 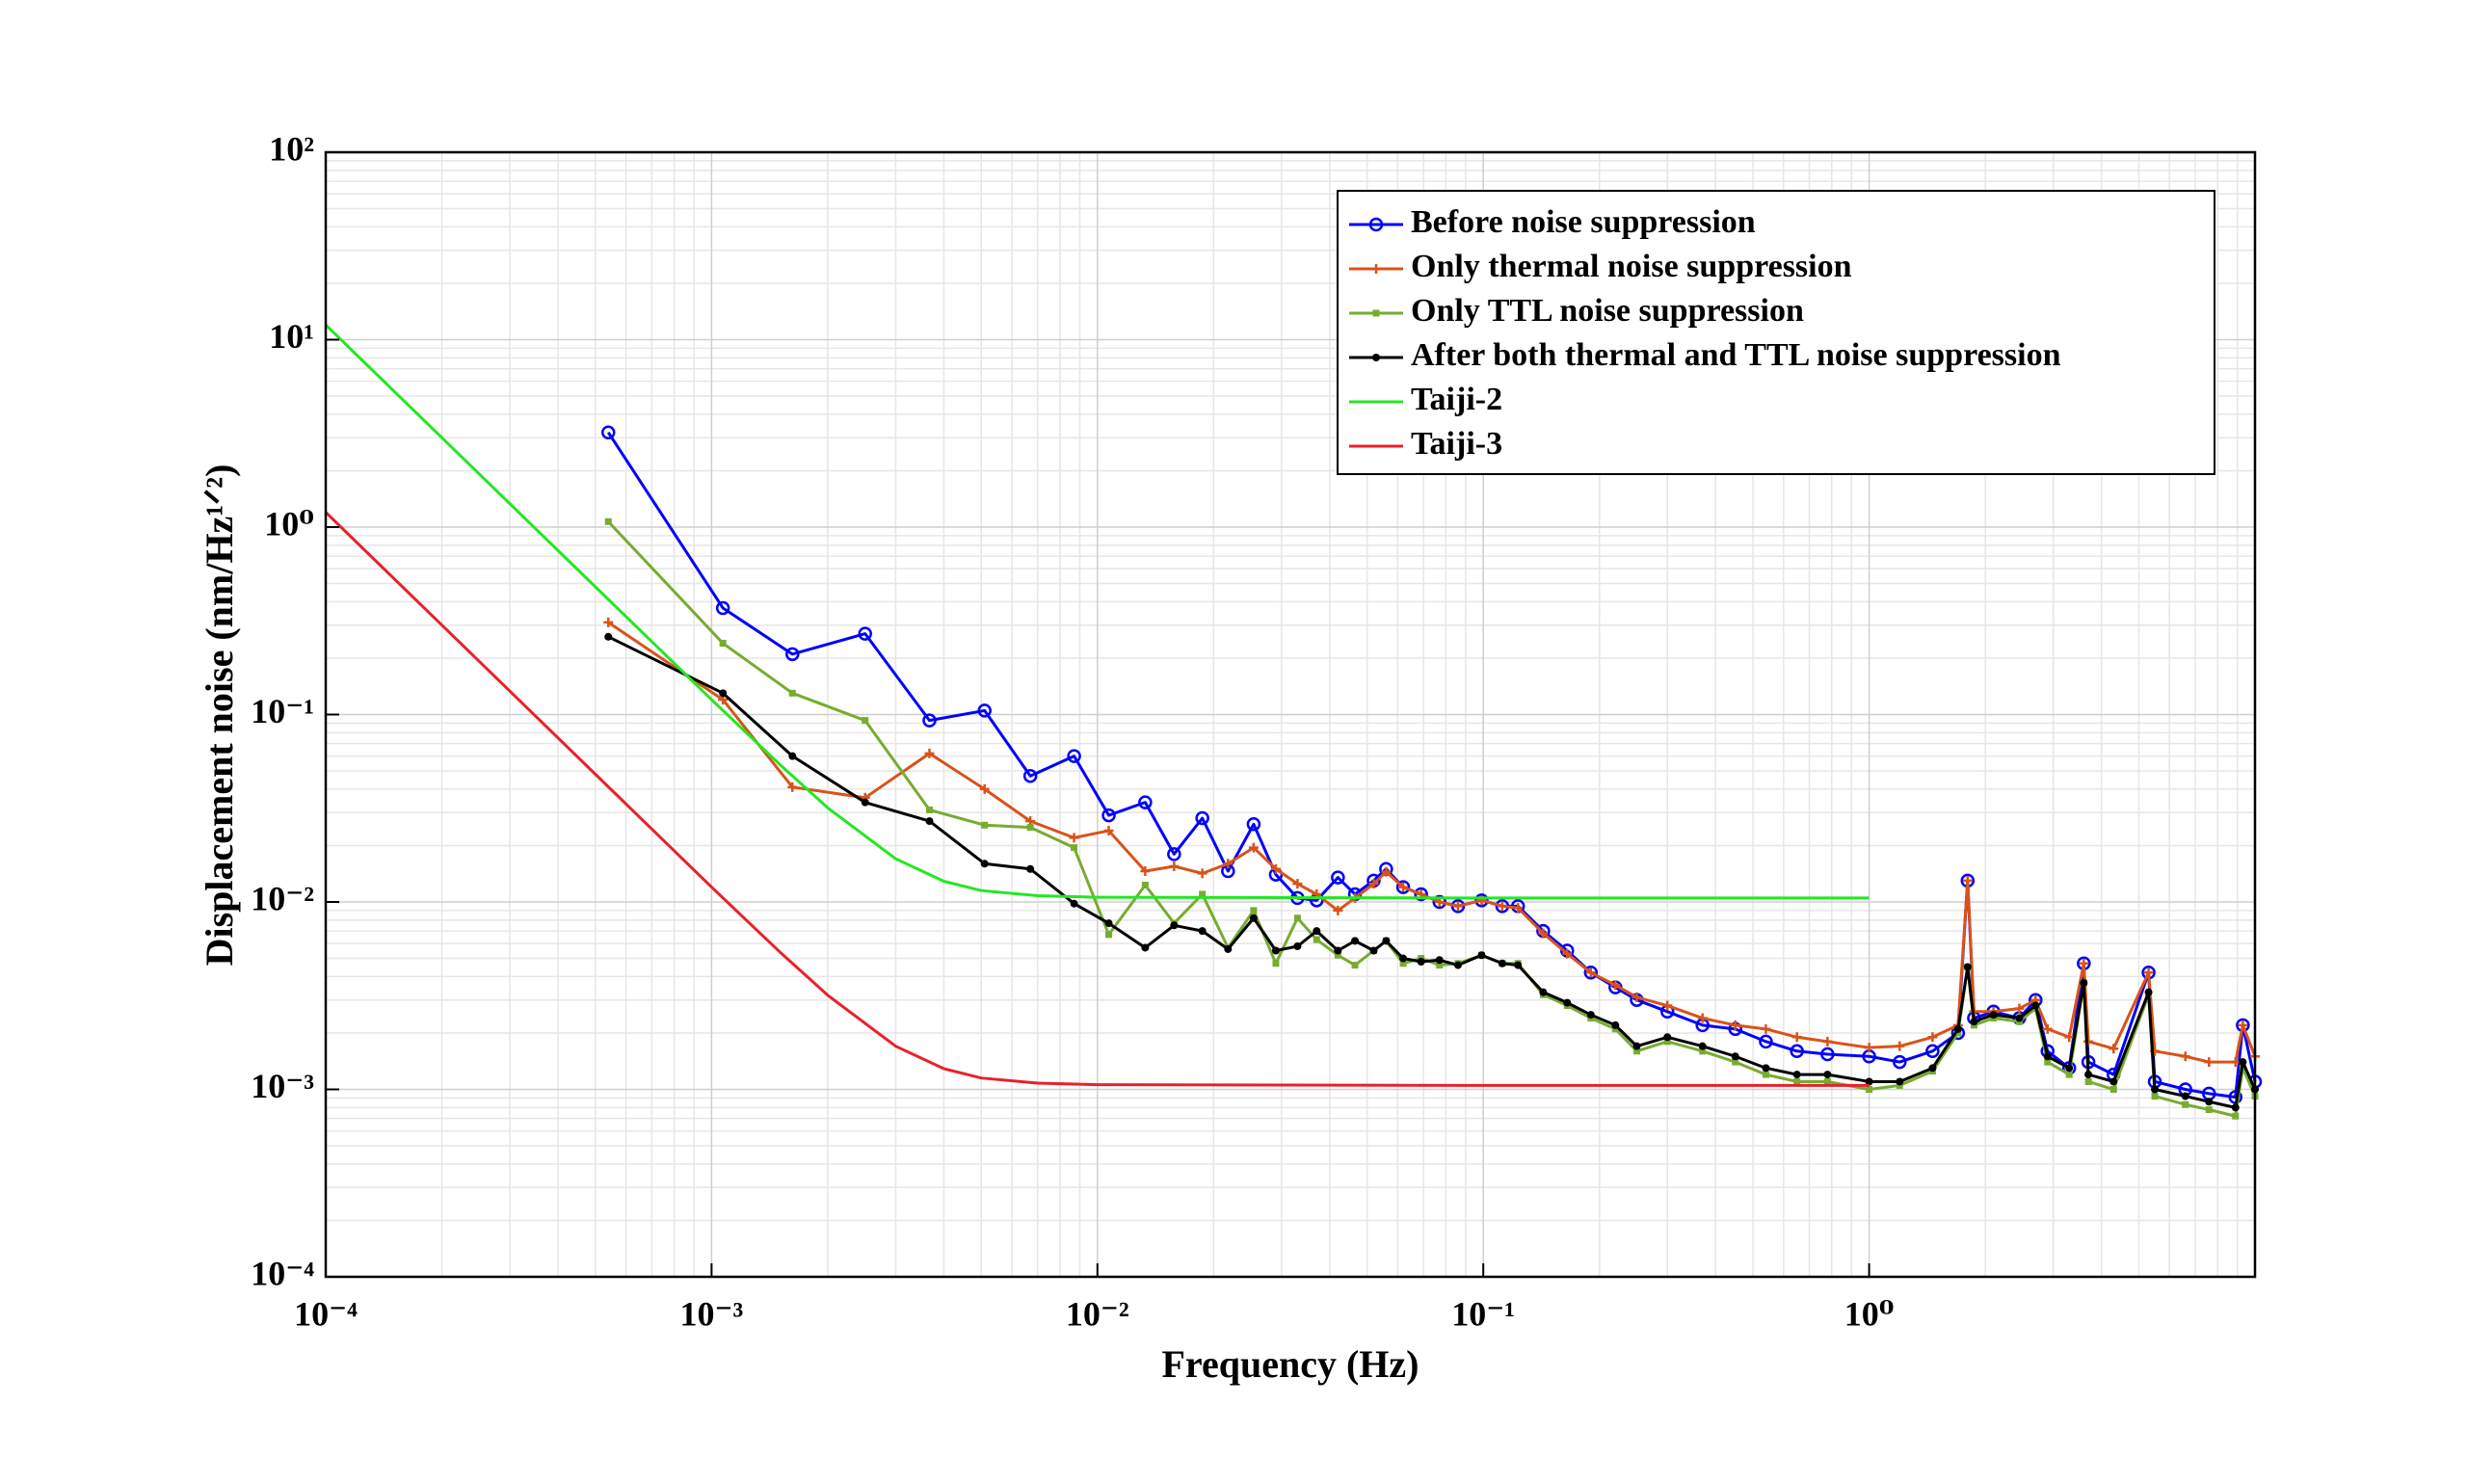 What do you see at coordinates (1456, 444) in the screenshot?
I see `legend-label: Taiji-3` at bounding box center [1456, 444].